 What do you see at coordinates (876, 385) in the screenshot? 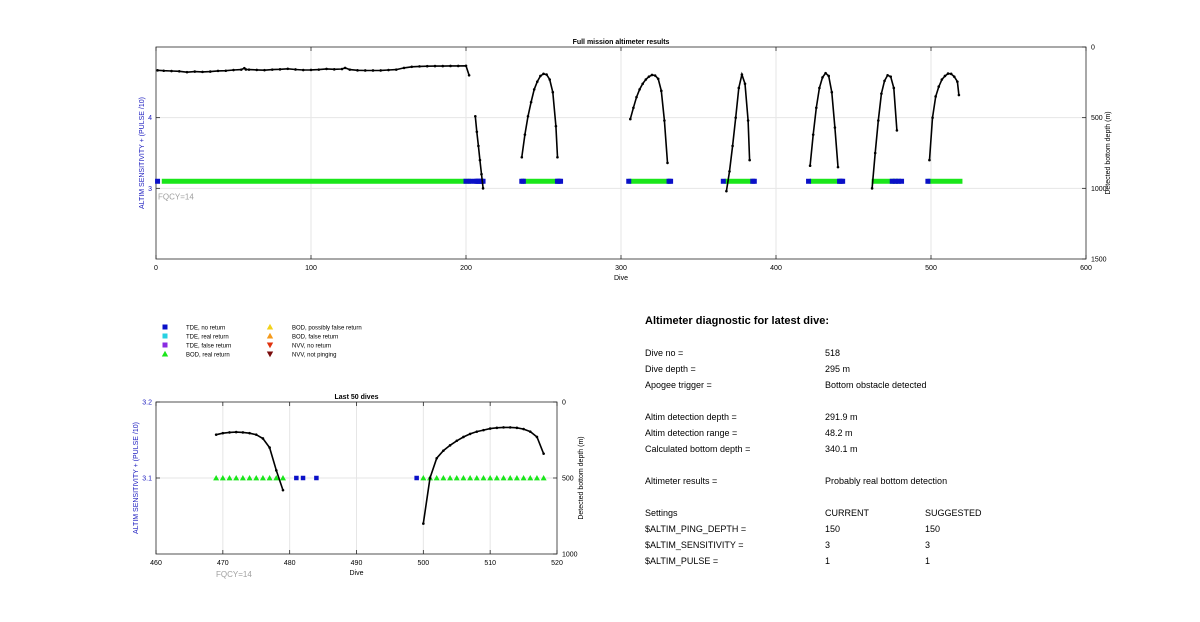
I see `apogee-trigger-value: Bottom obstacle detected` at bounding box center [876, 385].